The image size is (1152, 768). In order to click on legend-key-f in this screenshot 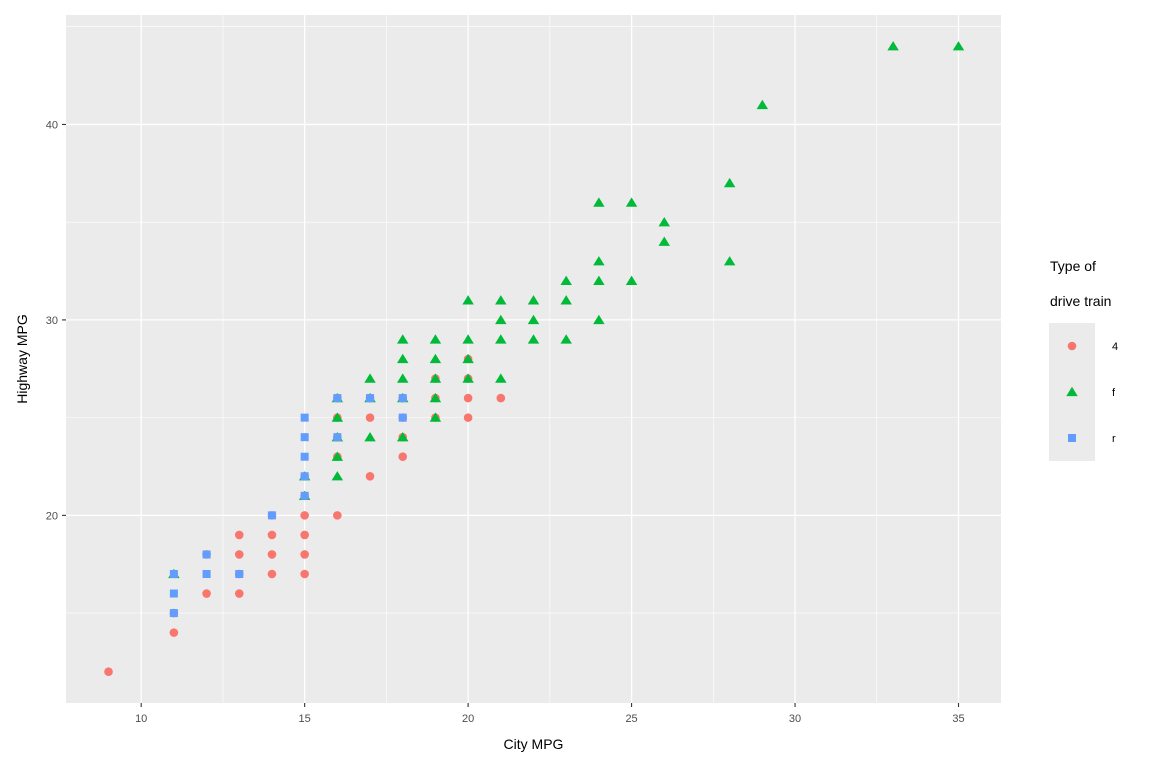, I will do `click(1072, 391)`.